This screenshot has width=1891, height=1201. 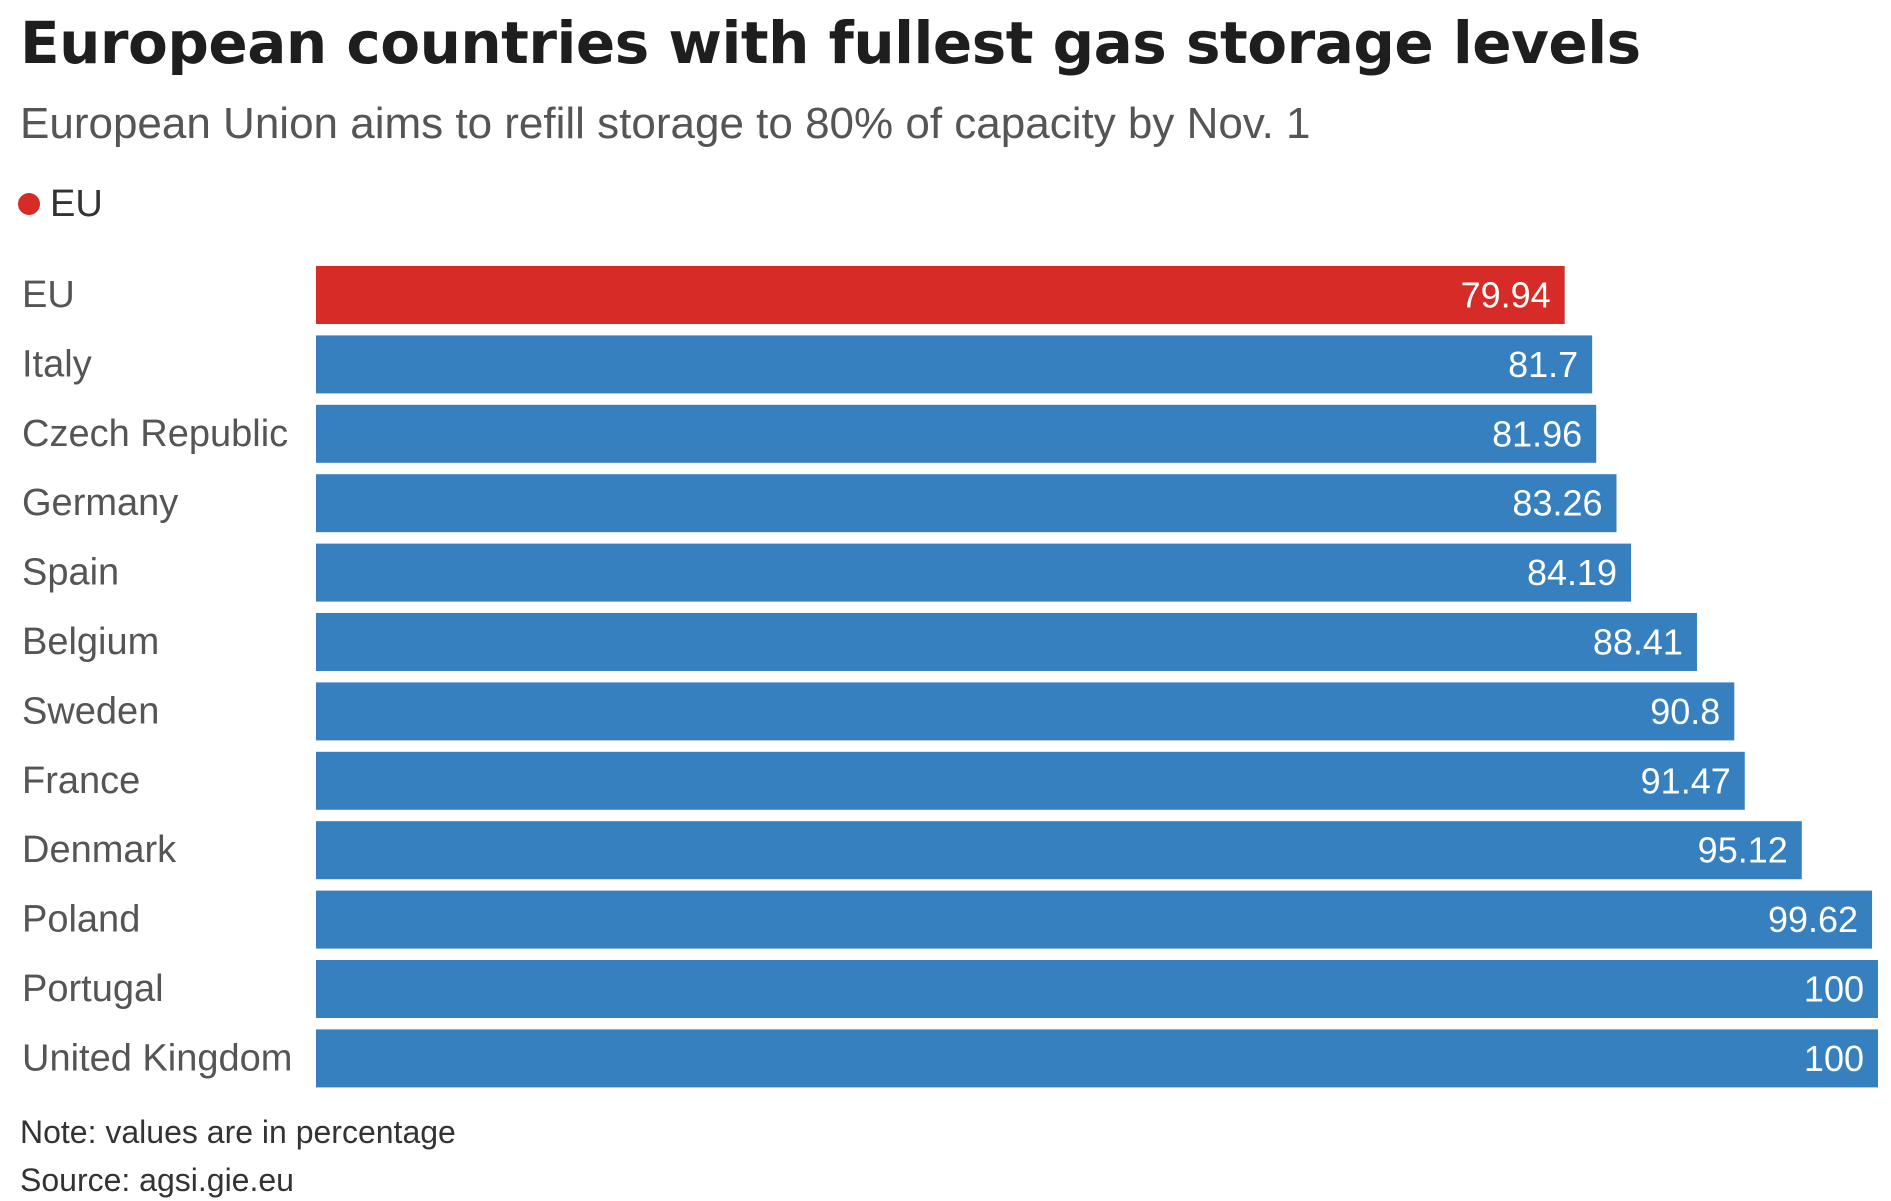 What do you see at coordinates (70, 573) in the screenshot?
I see `category-label-spain: Spain` at bounding box center [70, 573].